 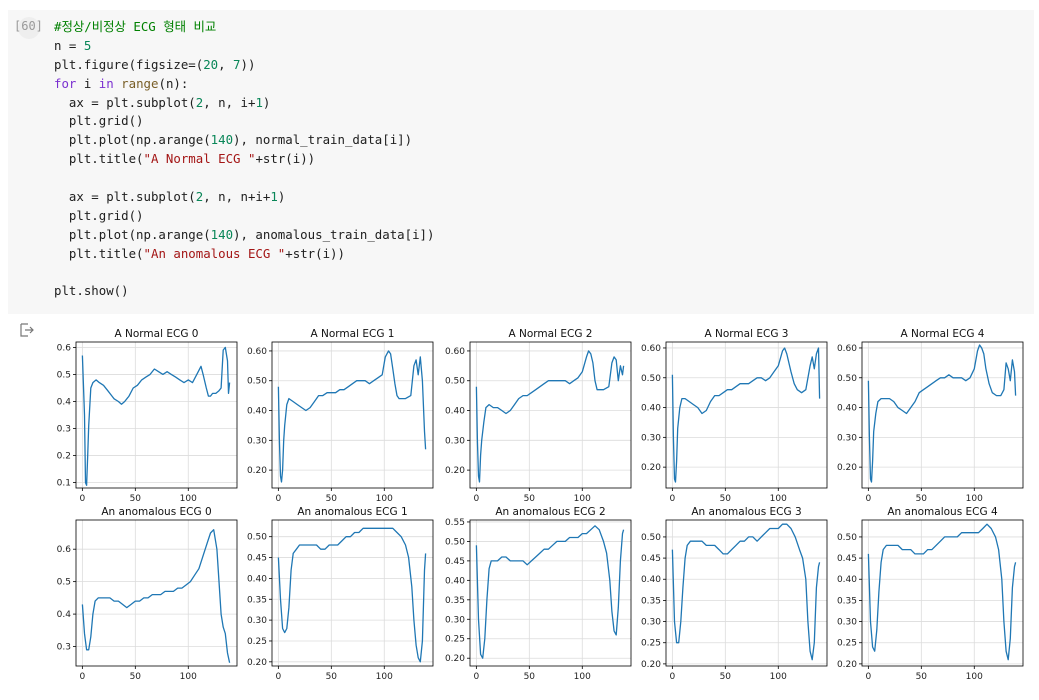 I want to click on code-token: plt.grid(), so click(x=99, y=121).